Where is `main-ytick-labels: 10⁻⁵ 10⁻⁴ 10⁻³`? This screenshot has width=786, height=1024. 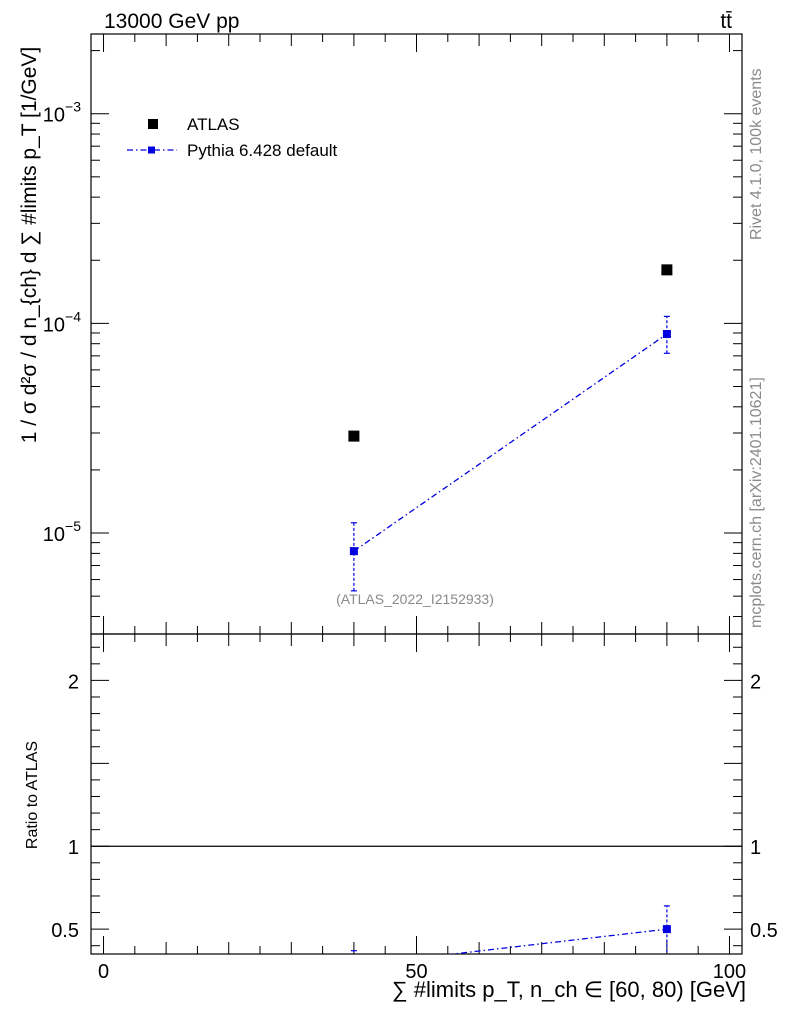 main-ytick-labels: 10⁻⁵ 10⁻⁴ 10⁻³ is located at coordinates (62, 322).